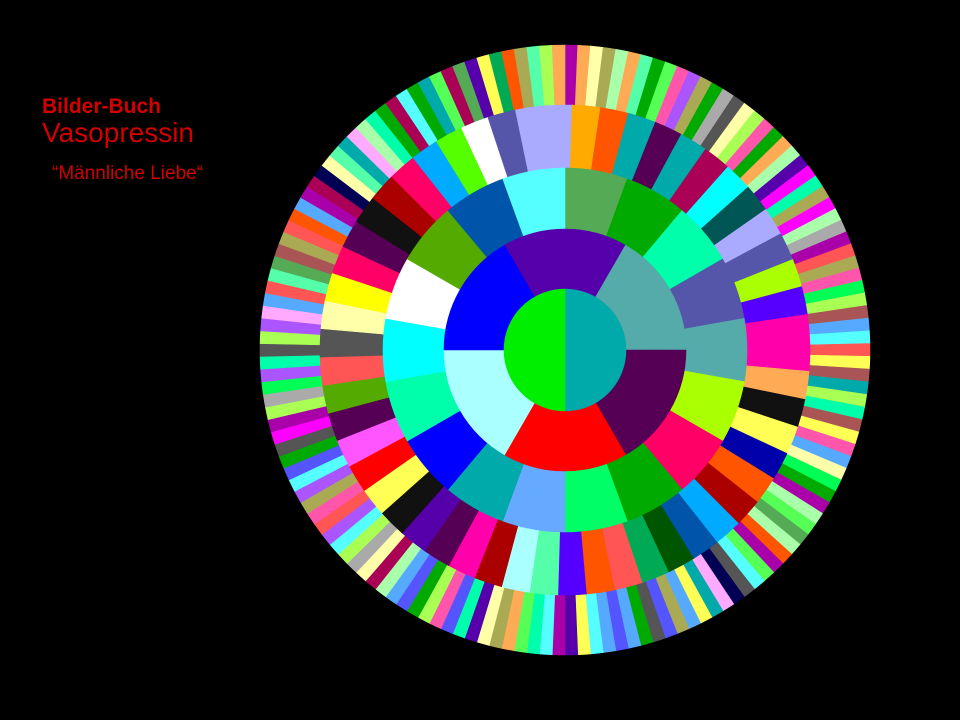  What do you see at coordinates (128, 173) in the screenshot?
I see `subtitle-maennliche-liebe: “Männliche Liebe“` at bounding box center [128, 173].